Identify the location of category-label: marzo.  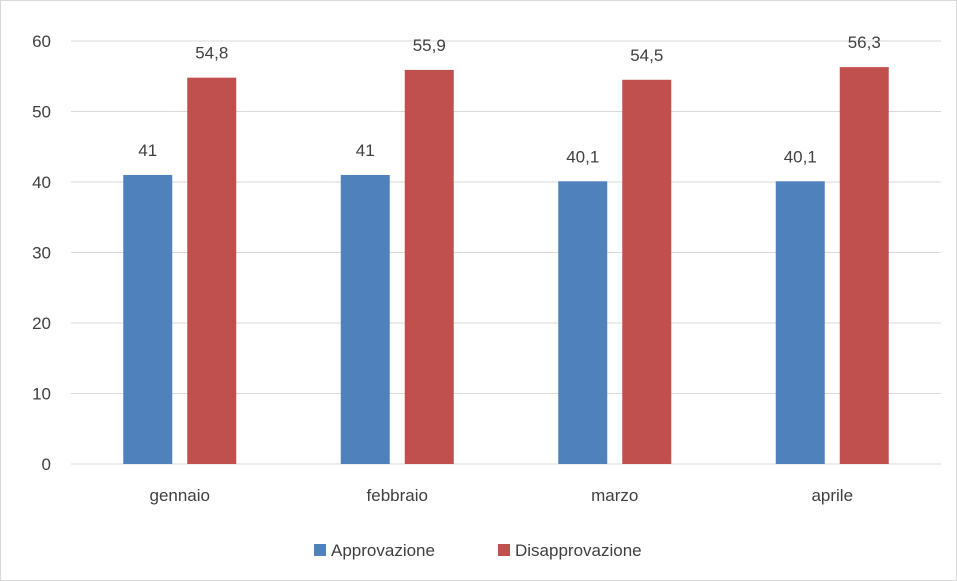
(614, 495).